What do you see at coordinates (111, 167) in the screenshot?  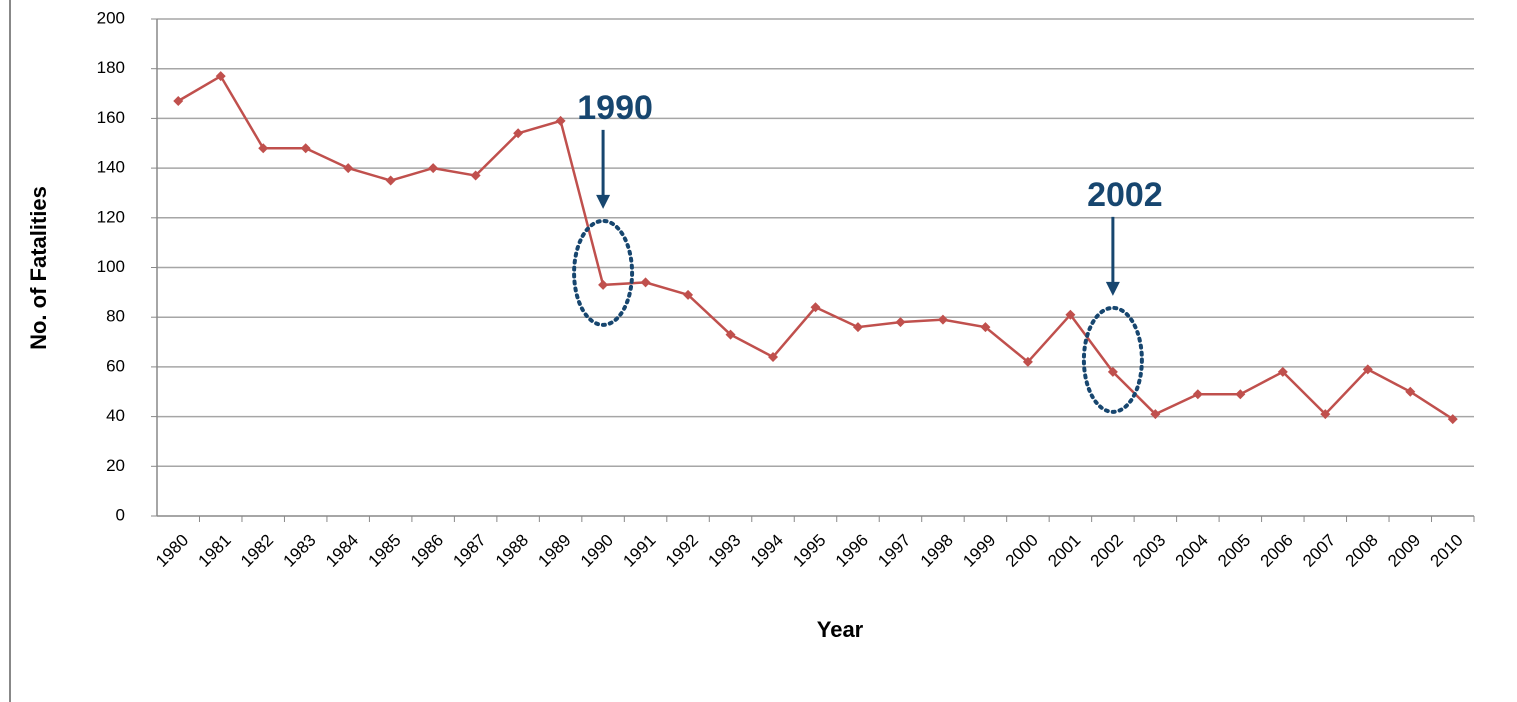 I see `y-tick-label: 140` at bounding box center [111, 167].